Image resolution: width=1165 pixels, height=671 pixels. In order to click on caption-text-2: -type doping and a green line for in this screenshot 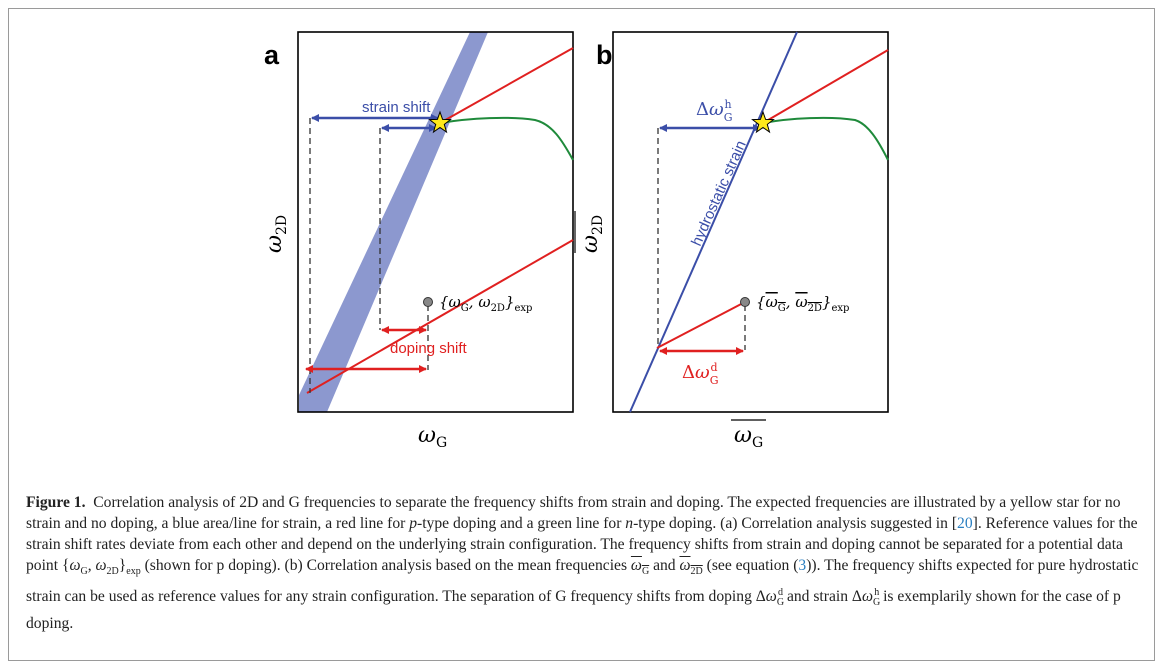, I will do `click(521, 523)`.